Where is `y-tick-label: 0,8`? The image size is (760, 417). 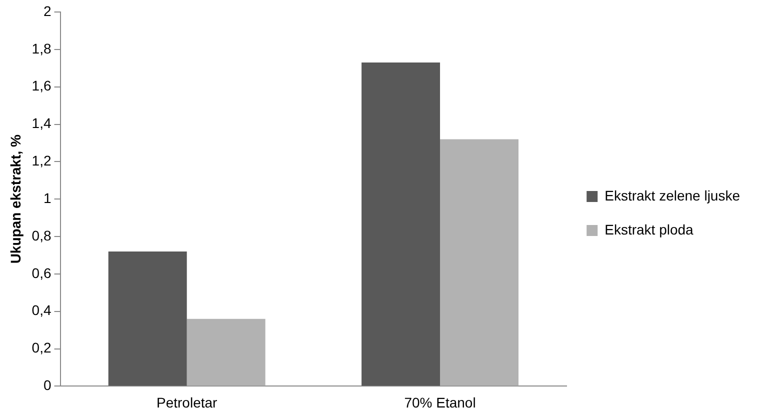
y-tick-label: 0,8 is located at coordinates (42, 235).